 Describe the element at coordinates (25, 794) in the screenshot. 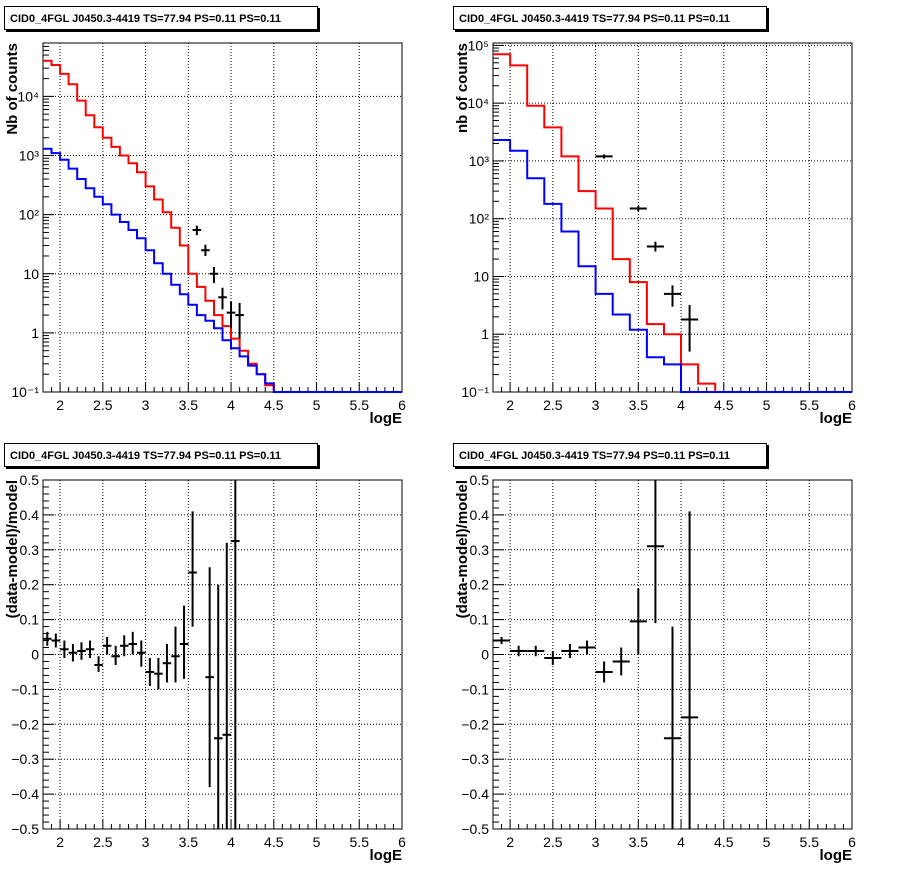

I see `y-tick-label: −0.4` at that location.